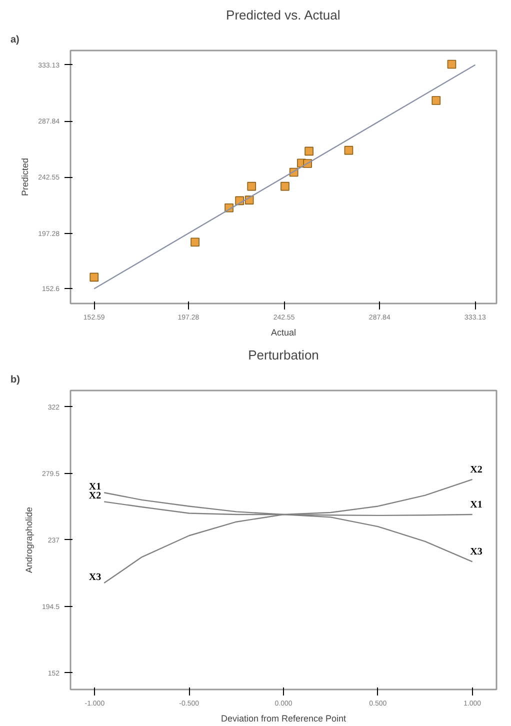 Image resolution: width=511 pixels, height=726 pixels. What do you see at coordinates (29, 540) in the screenshot?
I see `y-axis-title: Andrographolide` at bounding box center [29, 540].